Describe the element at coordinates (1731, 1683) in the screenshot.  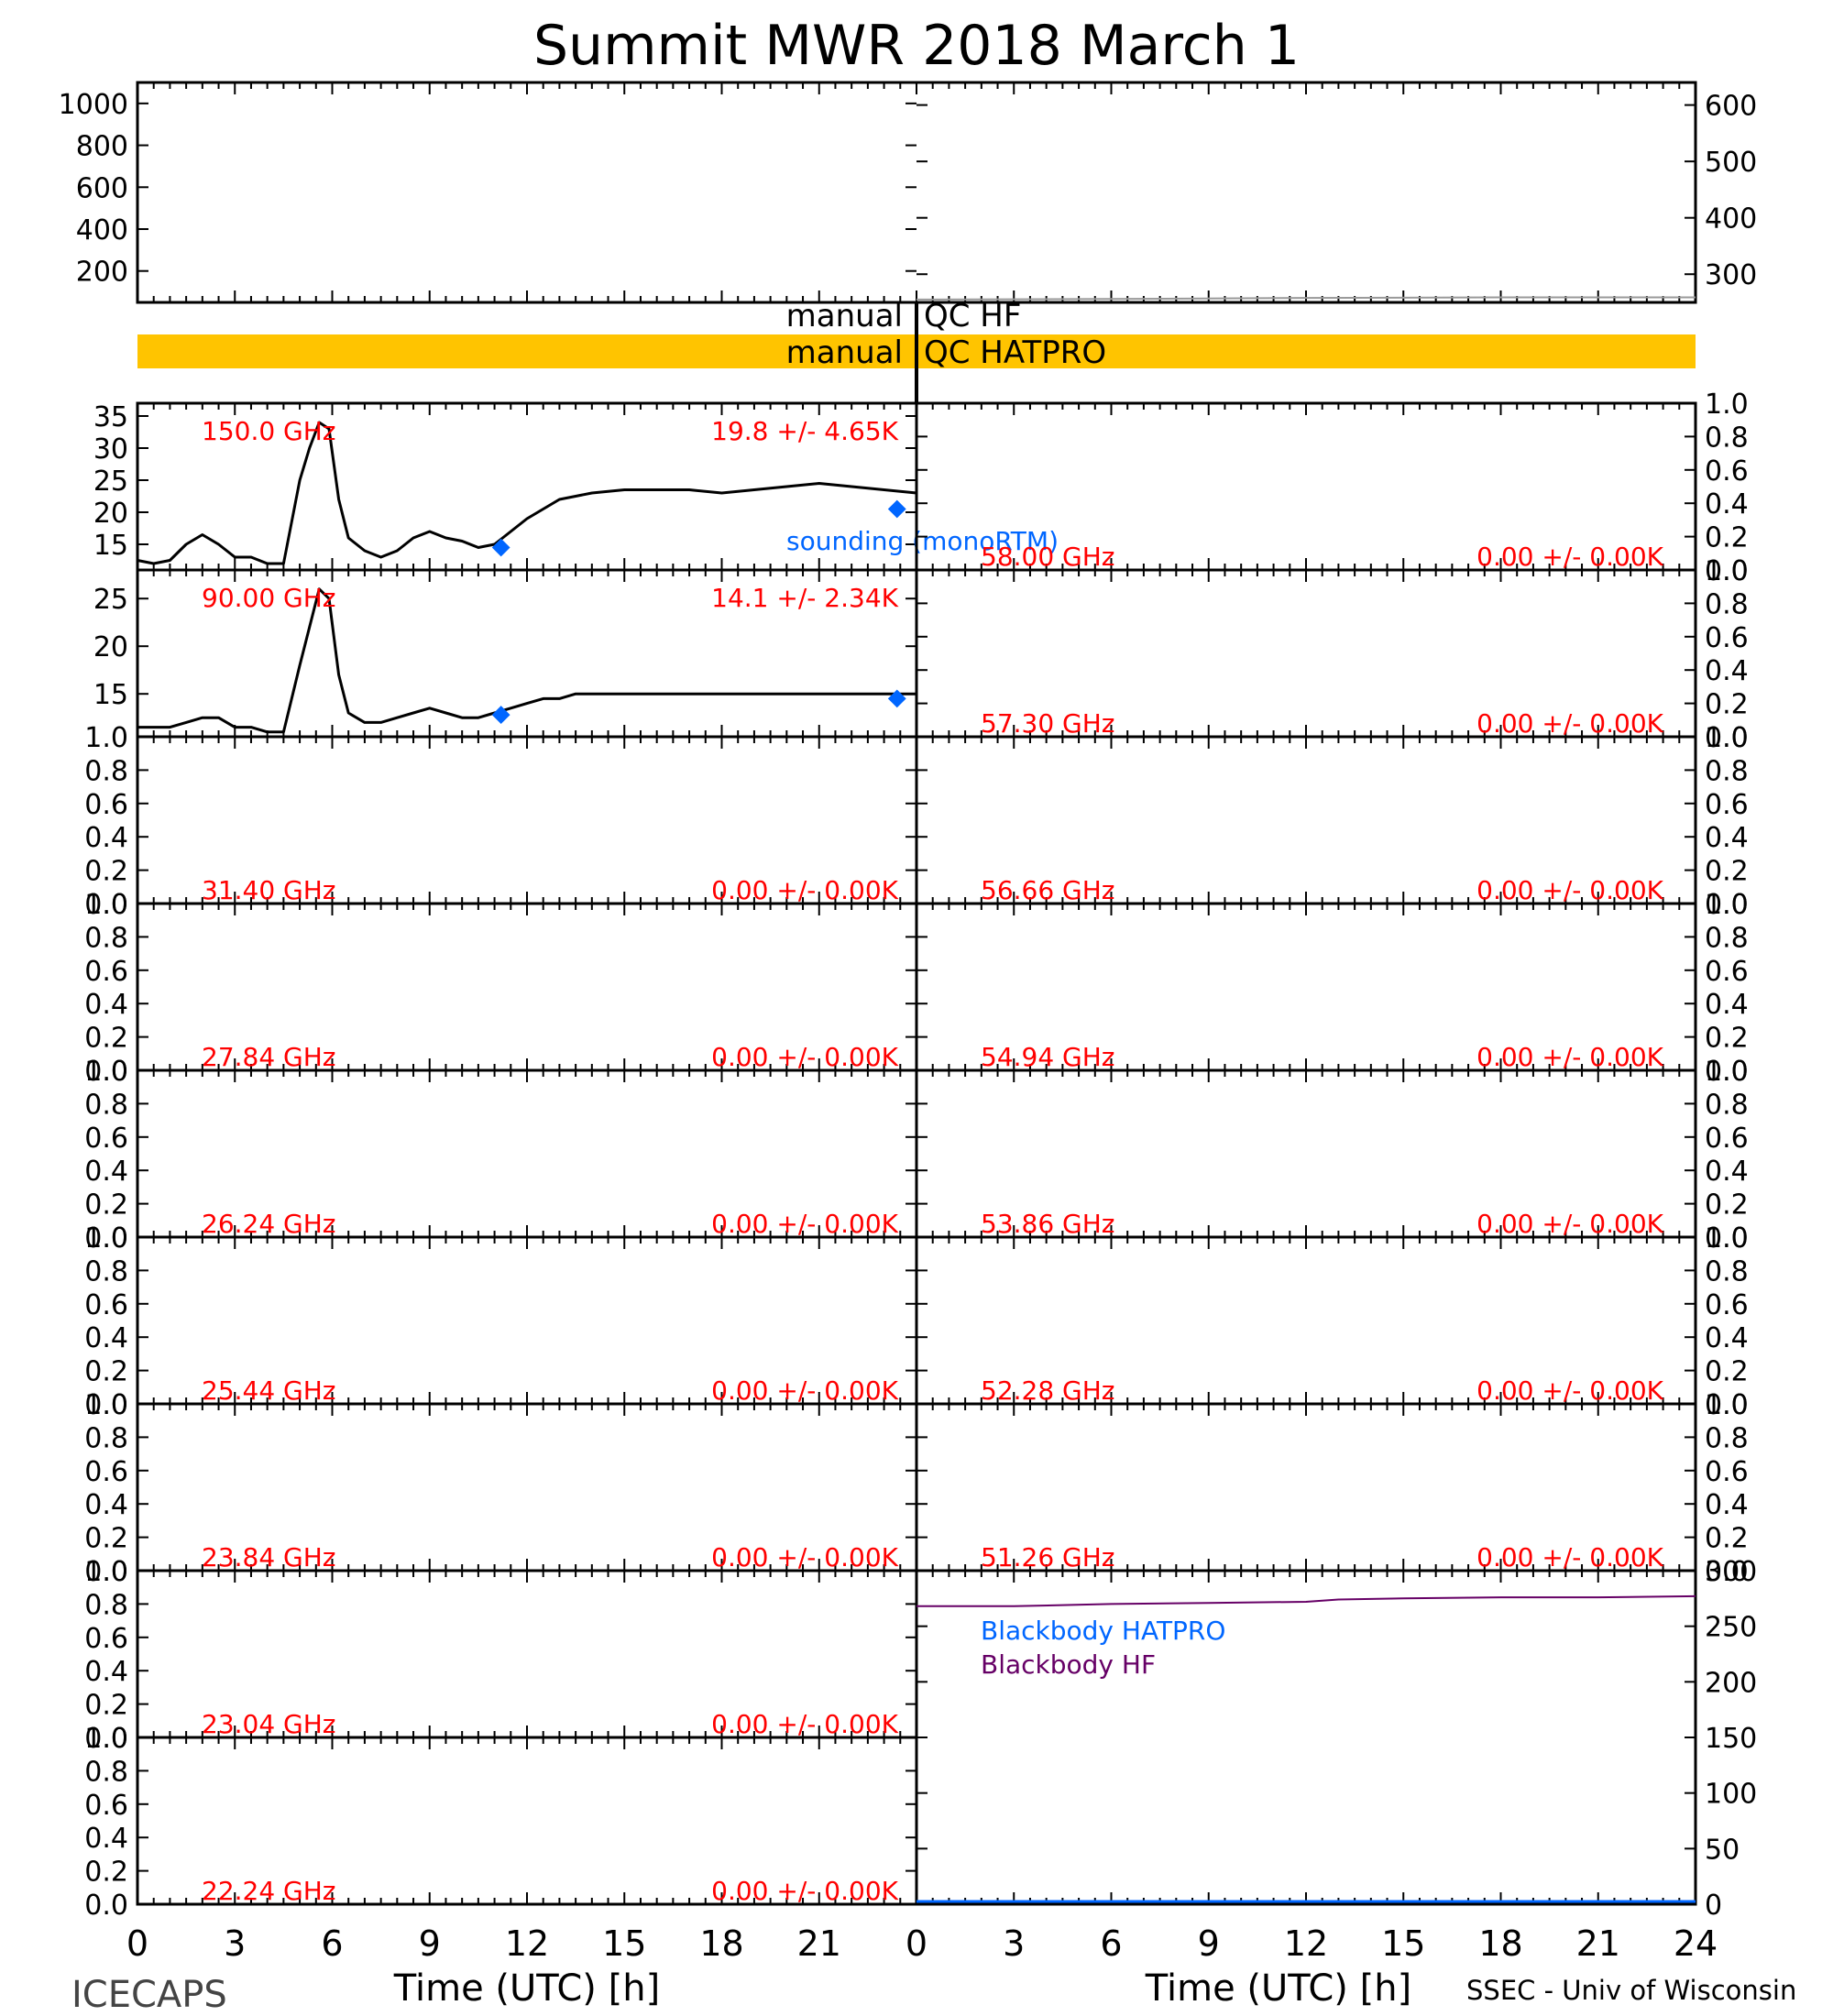
I see `bb-axis-ytick-label: 200` at that location.